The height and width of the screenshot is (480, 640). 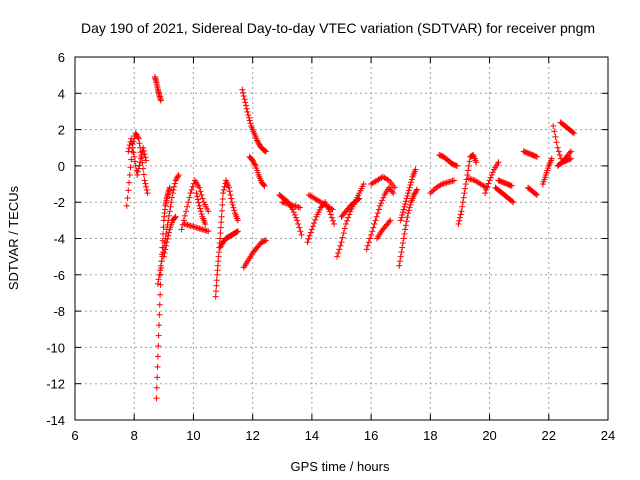 What do you see at coordinates (61, 57) in the screenshot?
I see `y-tick-label: 6` at bounding box center [61, 57].